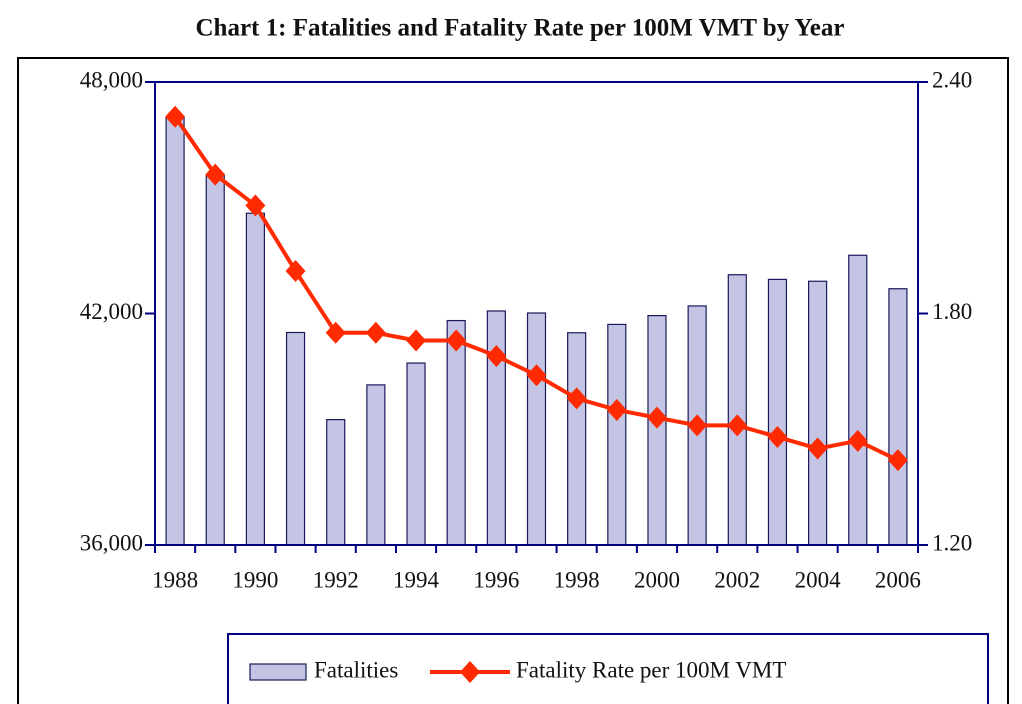 The height and width of the screenshot is (704, 1022). What do you see at coordinates (737, 579) in the screenshot?
I see `x-tick-label: 2002` at bounding box center [737, 579].